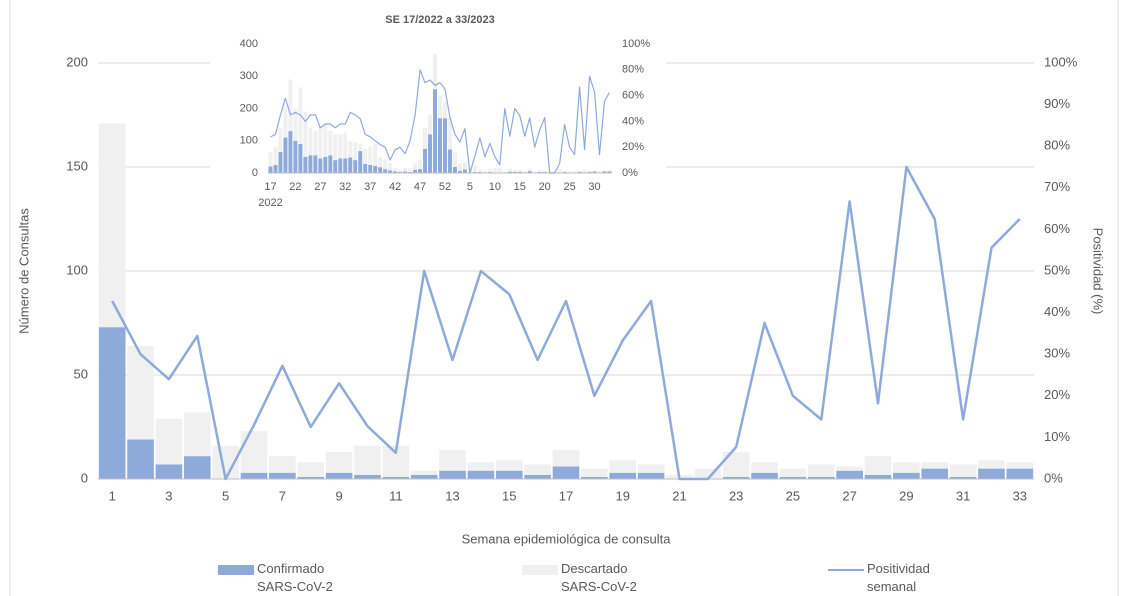  Describe the element at coordinates (470, 187) in the screenshot. I see `x-tick-label: 5` at that location.